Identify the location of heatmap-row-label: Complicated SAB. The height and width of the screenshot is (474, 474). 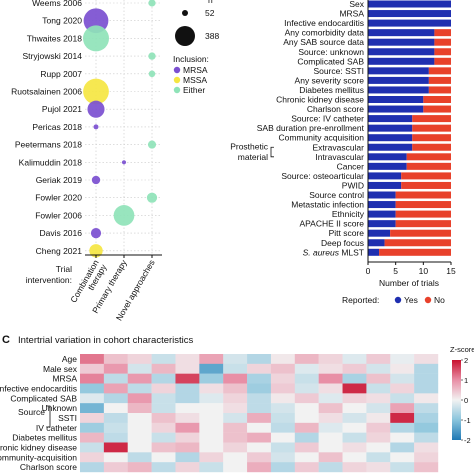
(43, 398).